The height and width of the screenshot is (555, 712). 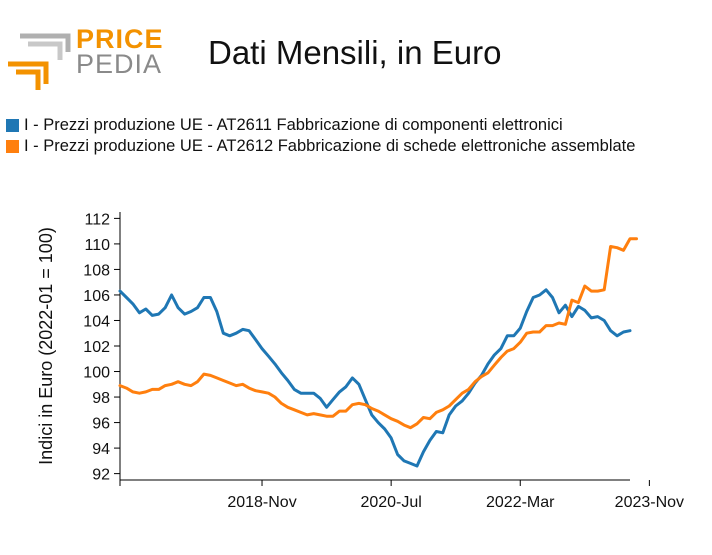 I want to click on legend-swatch-series2, so click(x=12, y=146).